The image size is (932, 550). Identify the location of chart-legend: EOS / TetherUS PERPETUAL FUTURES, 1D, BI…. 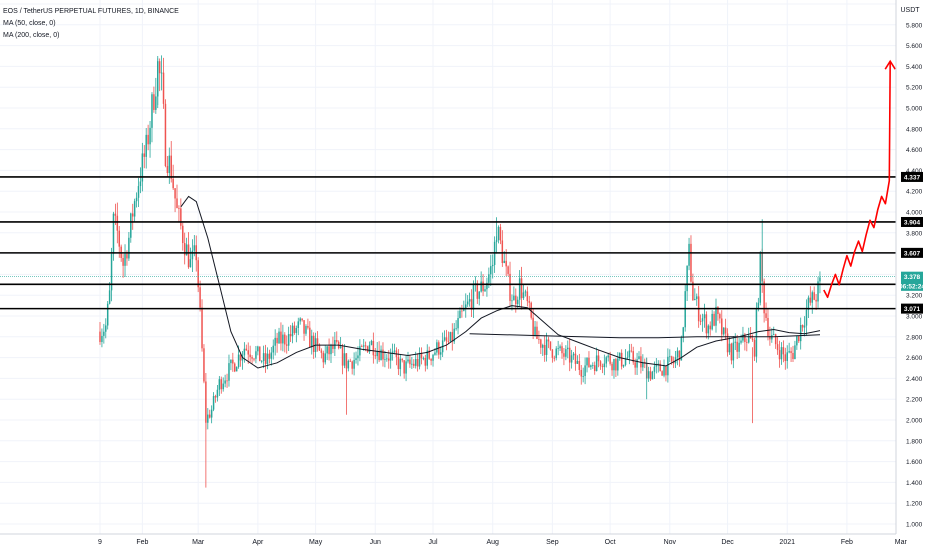
(91, 24).